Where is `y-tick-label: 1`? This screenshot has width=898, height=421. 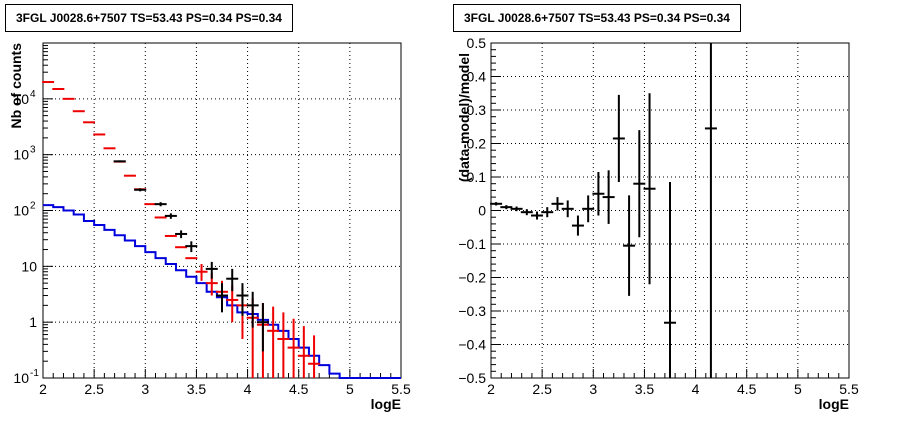 y-tick-label: 1 is located at coordinates (33, 322).